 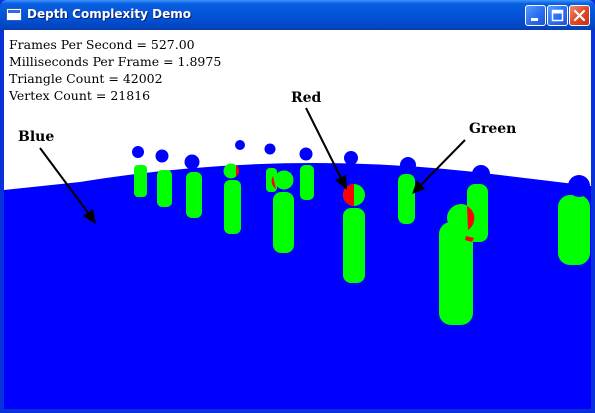 What do you see at coordinates (80, 95) in the screenshot?
I see `vertex-count-readout: Vertex Count = 21816` at bounding box center [80, 95].